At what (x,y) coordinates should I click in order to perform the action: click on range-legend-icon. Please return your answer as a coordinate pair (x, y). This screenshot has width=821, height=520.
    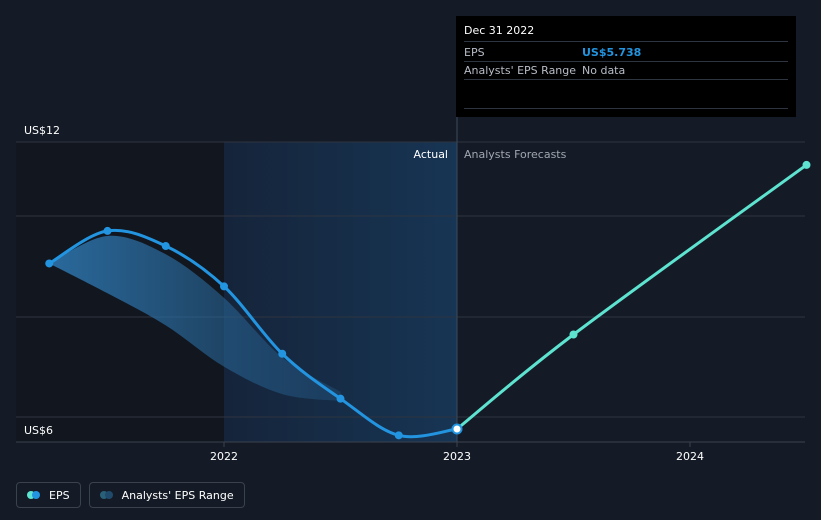
    Looking at the image, I should click on (106, 495).